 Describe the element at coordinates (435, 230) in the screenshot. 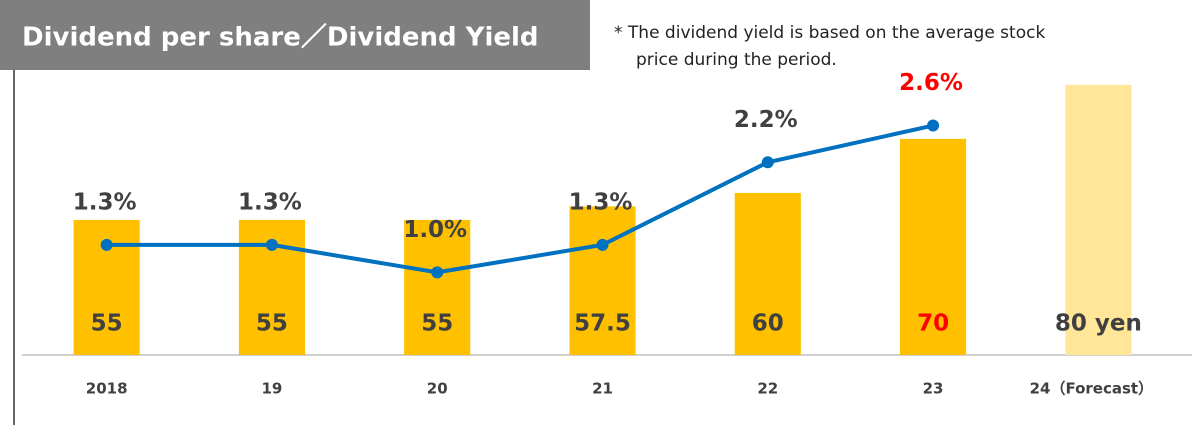

I see `yield-value-label: 1.0%` at that location.